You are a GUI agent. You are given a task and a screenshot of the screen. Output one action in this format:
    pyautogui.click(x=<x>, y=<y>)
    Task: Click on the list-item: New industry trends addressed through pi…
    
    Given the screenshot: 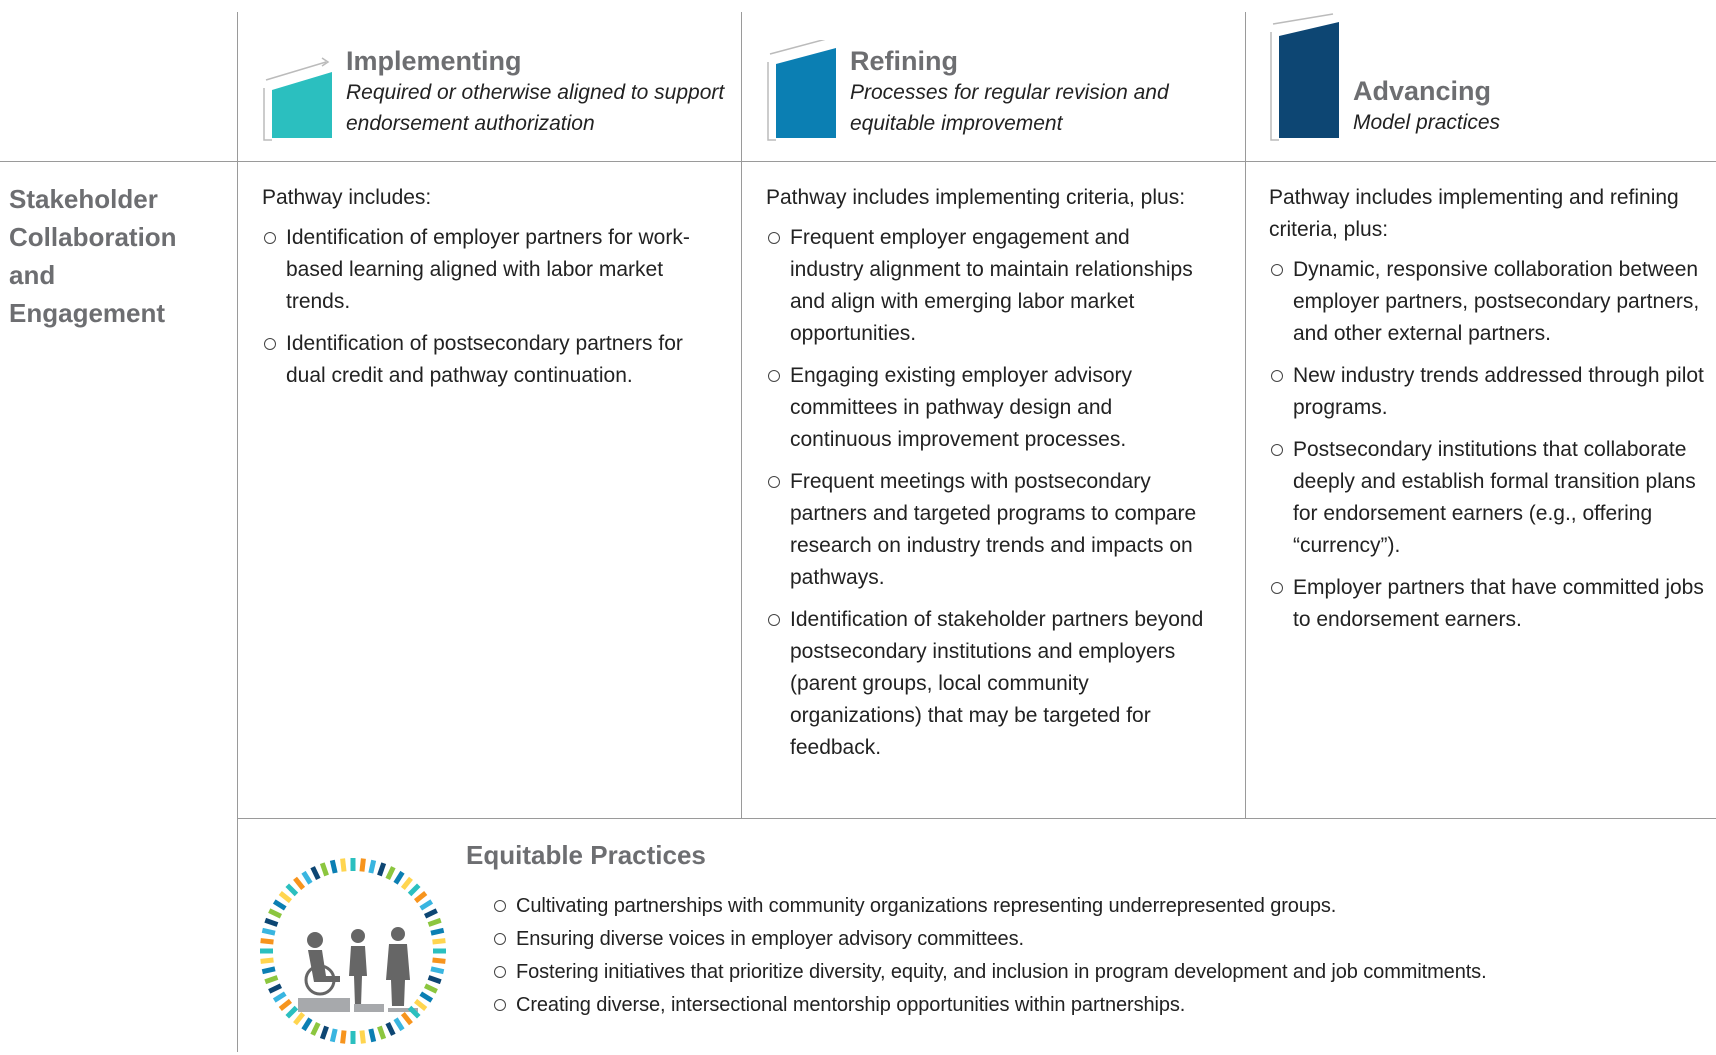 What is the action you would take?
    pyautogui.click(x=1489, y=392)
    